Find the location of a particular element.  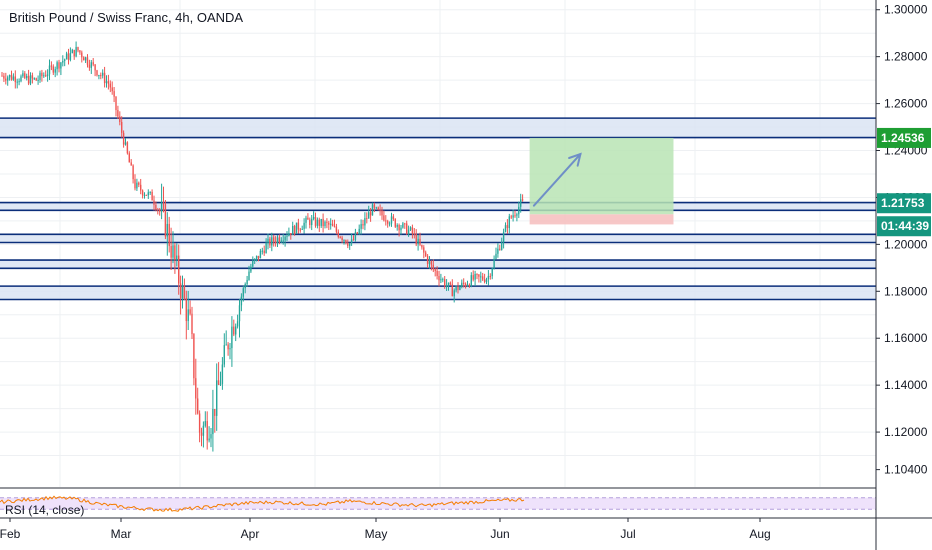

arrow-head is located at coordinates (575, 159).